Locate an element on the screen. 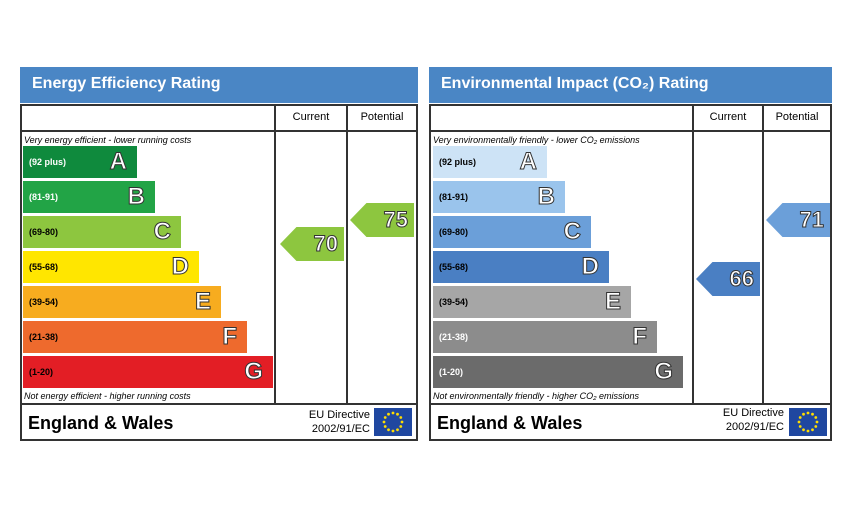 The height and width of the screenshot is (520, 850). potential-rating-value: 71 is located at coordinates (812, 220).